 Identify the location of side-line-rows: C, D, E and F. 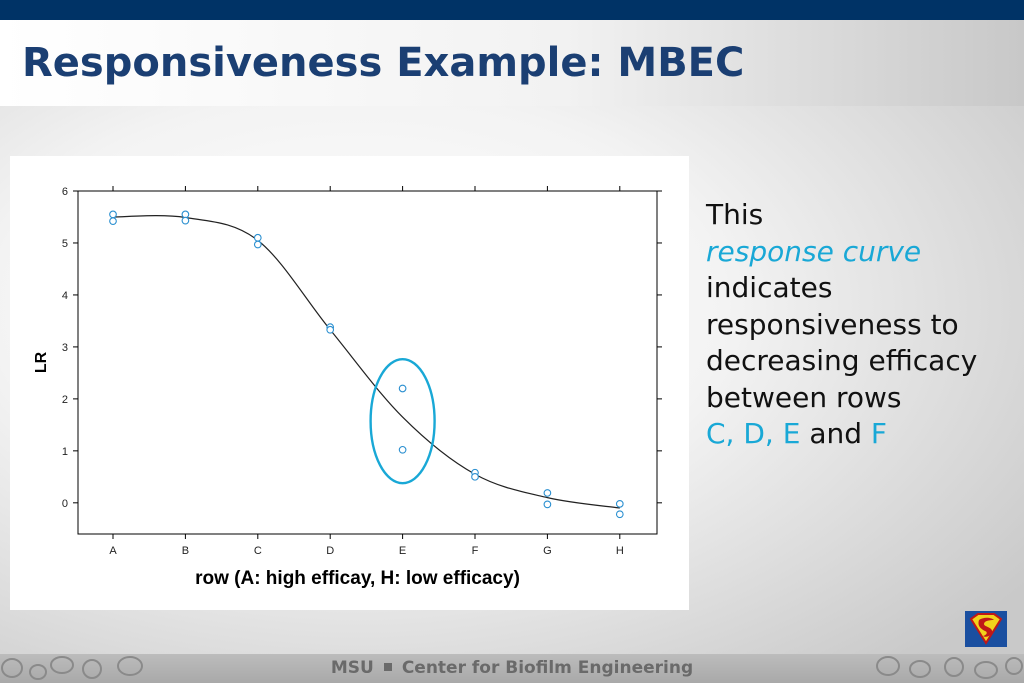
(861, 434).